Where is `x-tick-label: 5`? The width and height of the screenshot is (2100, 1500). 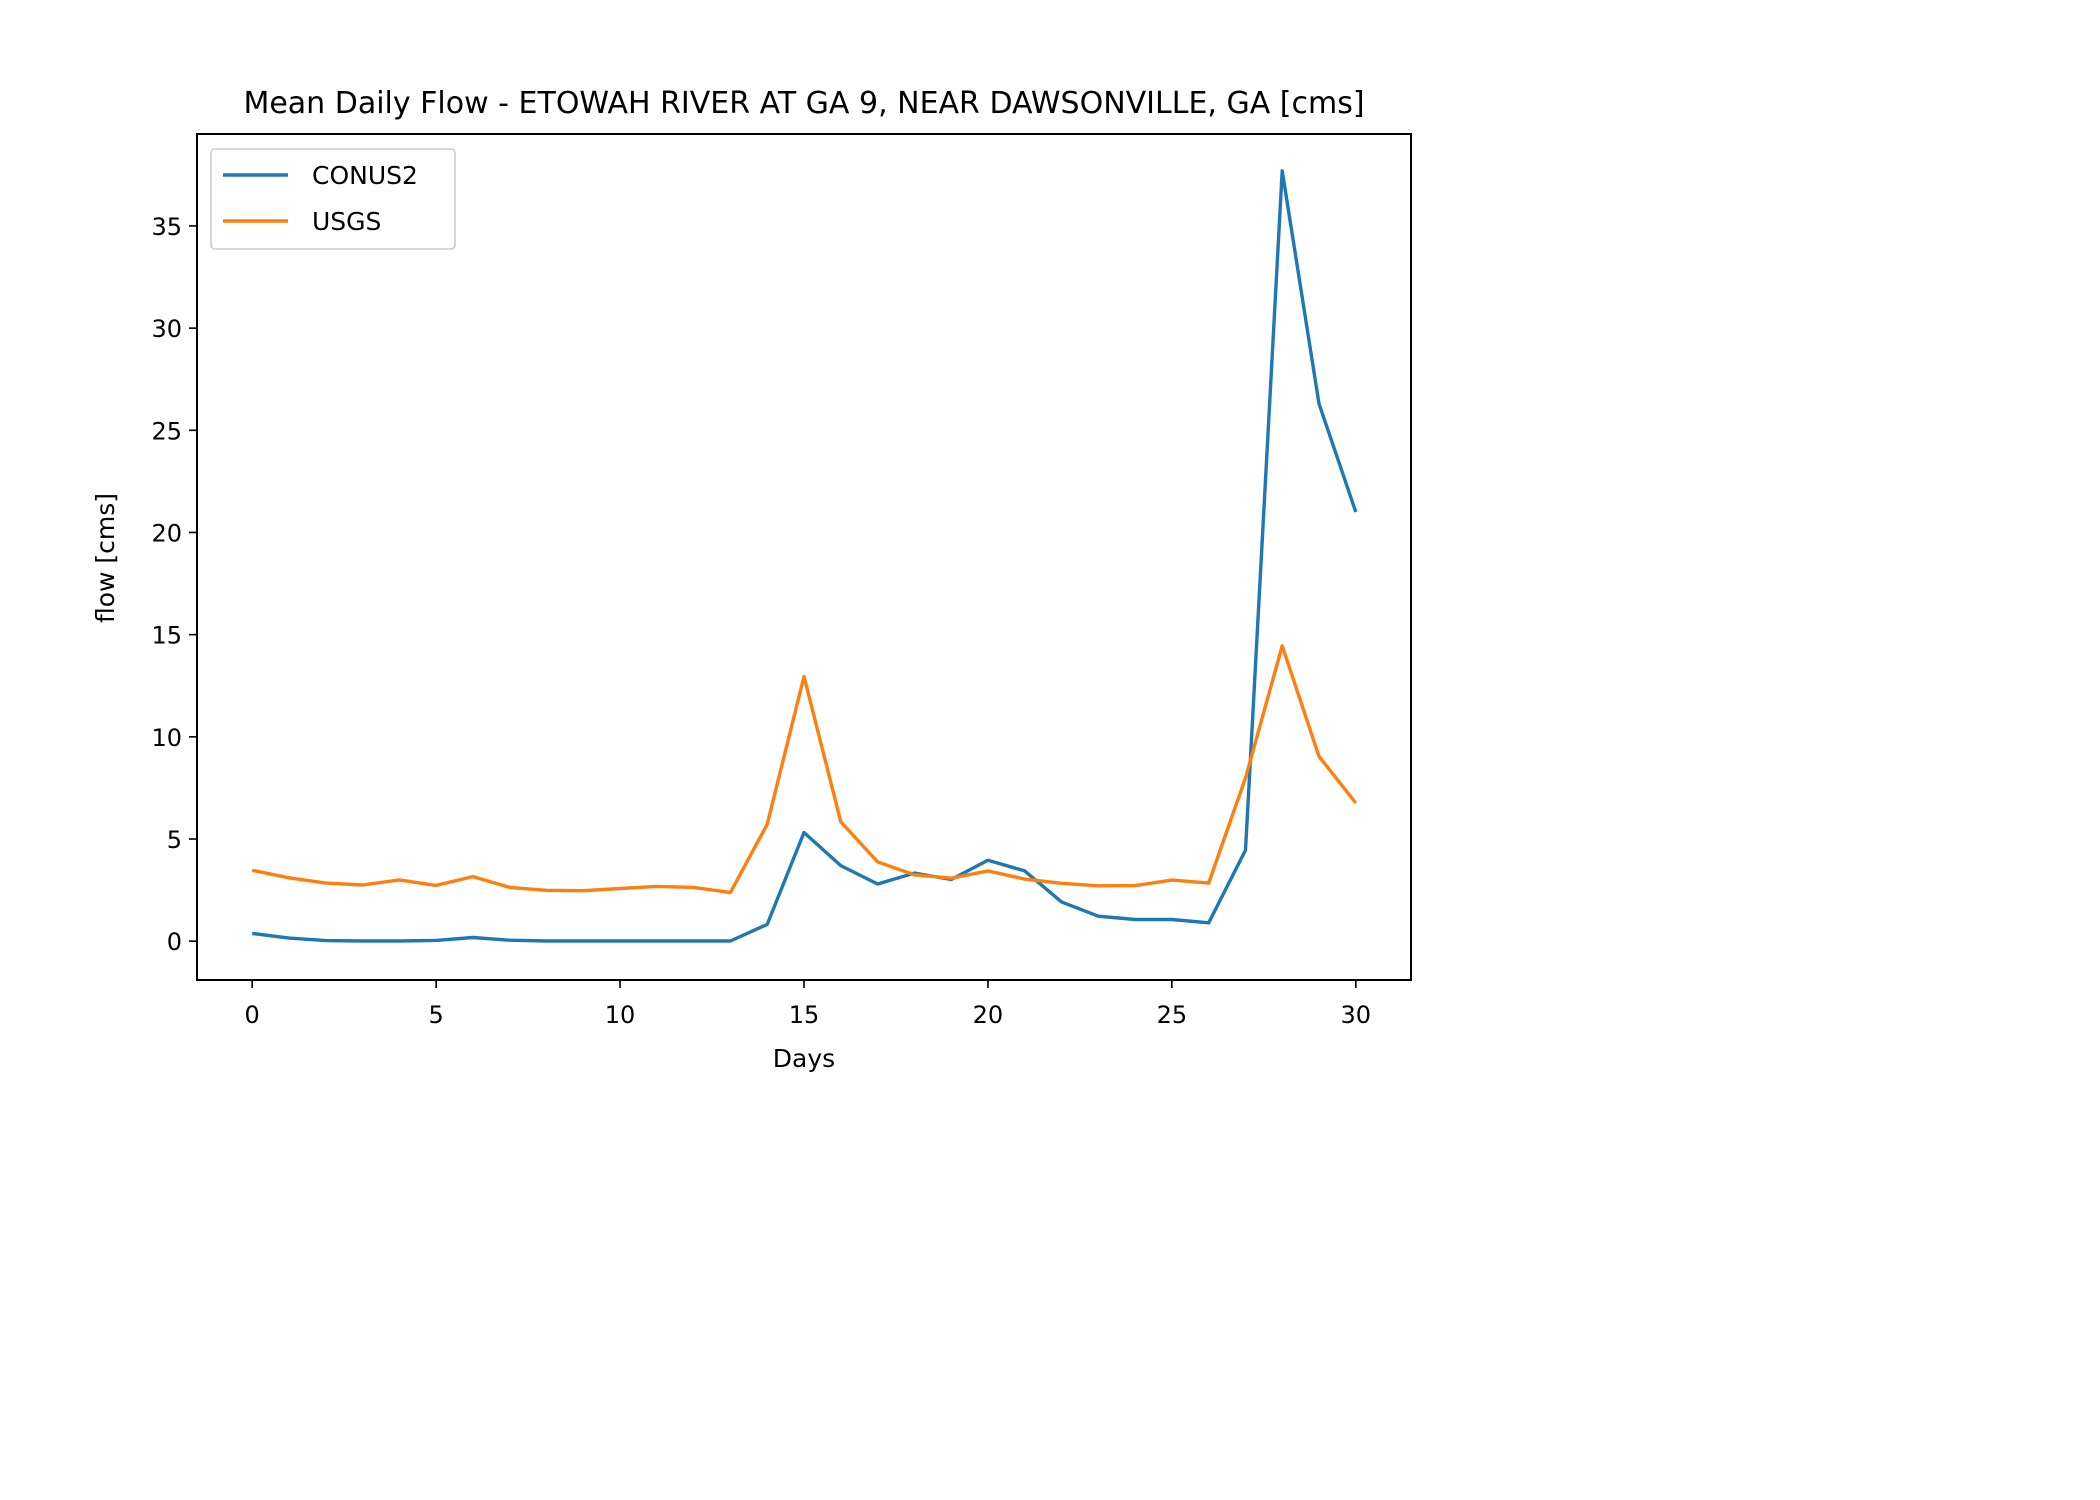 x-tick-label: 5 is located at coordinates (435, 1015).